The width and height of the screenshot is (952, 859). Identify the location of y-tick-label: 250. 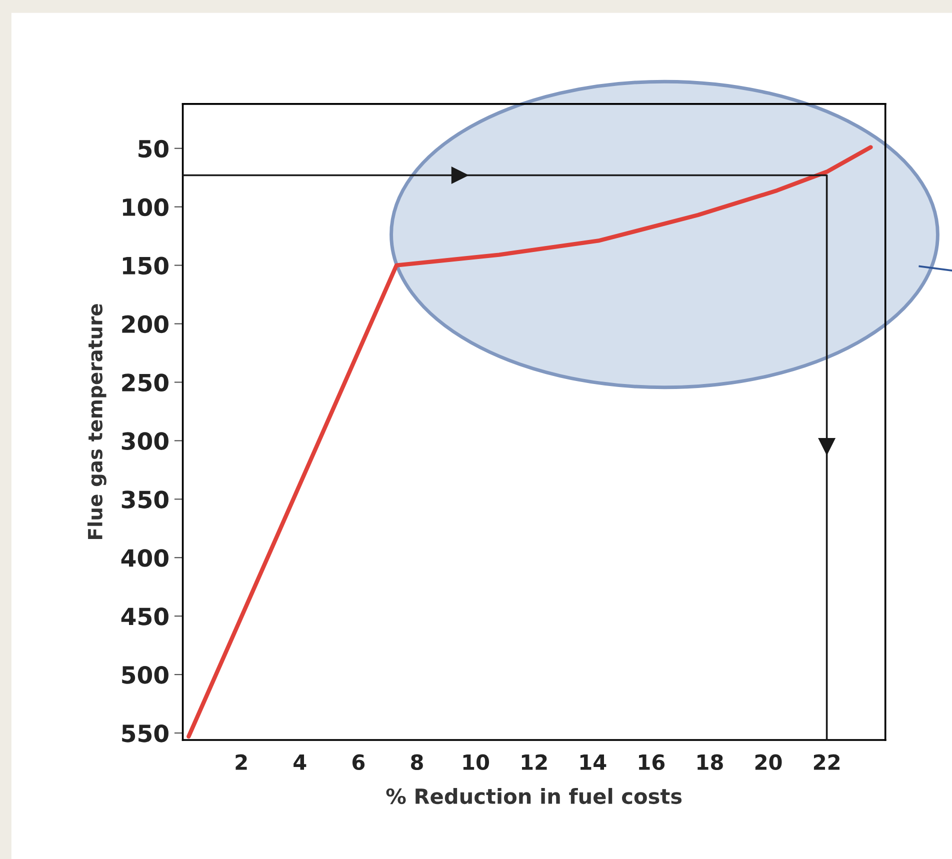
(145, 383).